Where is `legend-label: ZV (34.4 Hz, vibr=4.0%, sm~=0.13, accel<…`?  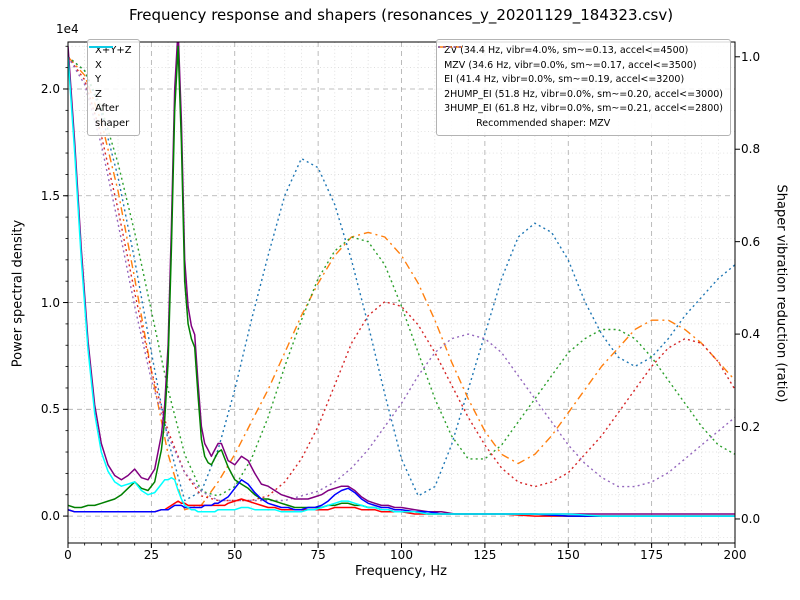 legend-label: ZV (34.4 Hz, vibr=4.0%, sm~=0.13, accel<… is located at coordinates (566, 50).